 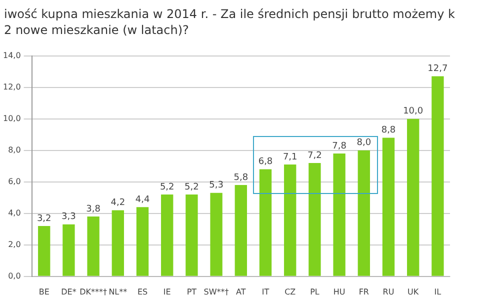 What do you see at coordinates (388, 291) in the screenshot?
I see `x-tick-label: RU` at bounding box center [388, 291].